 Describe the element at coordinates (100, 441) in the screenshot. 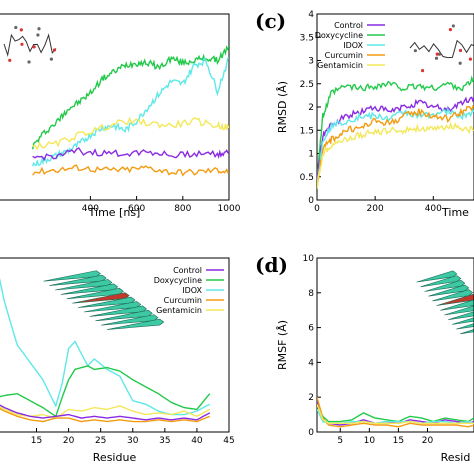

I see `x-tick-label: 25` at that location.